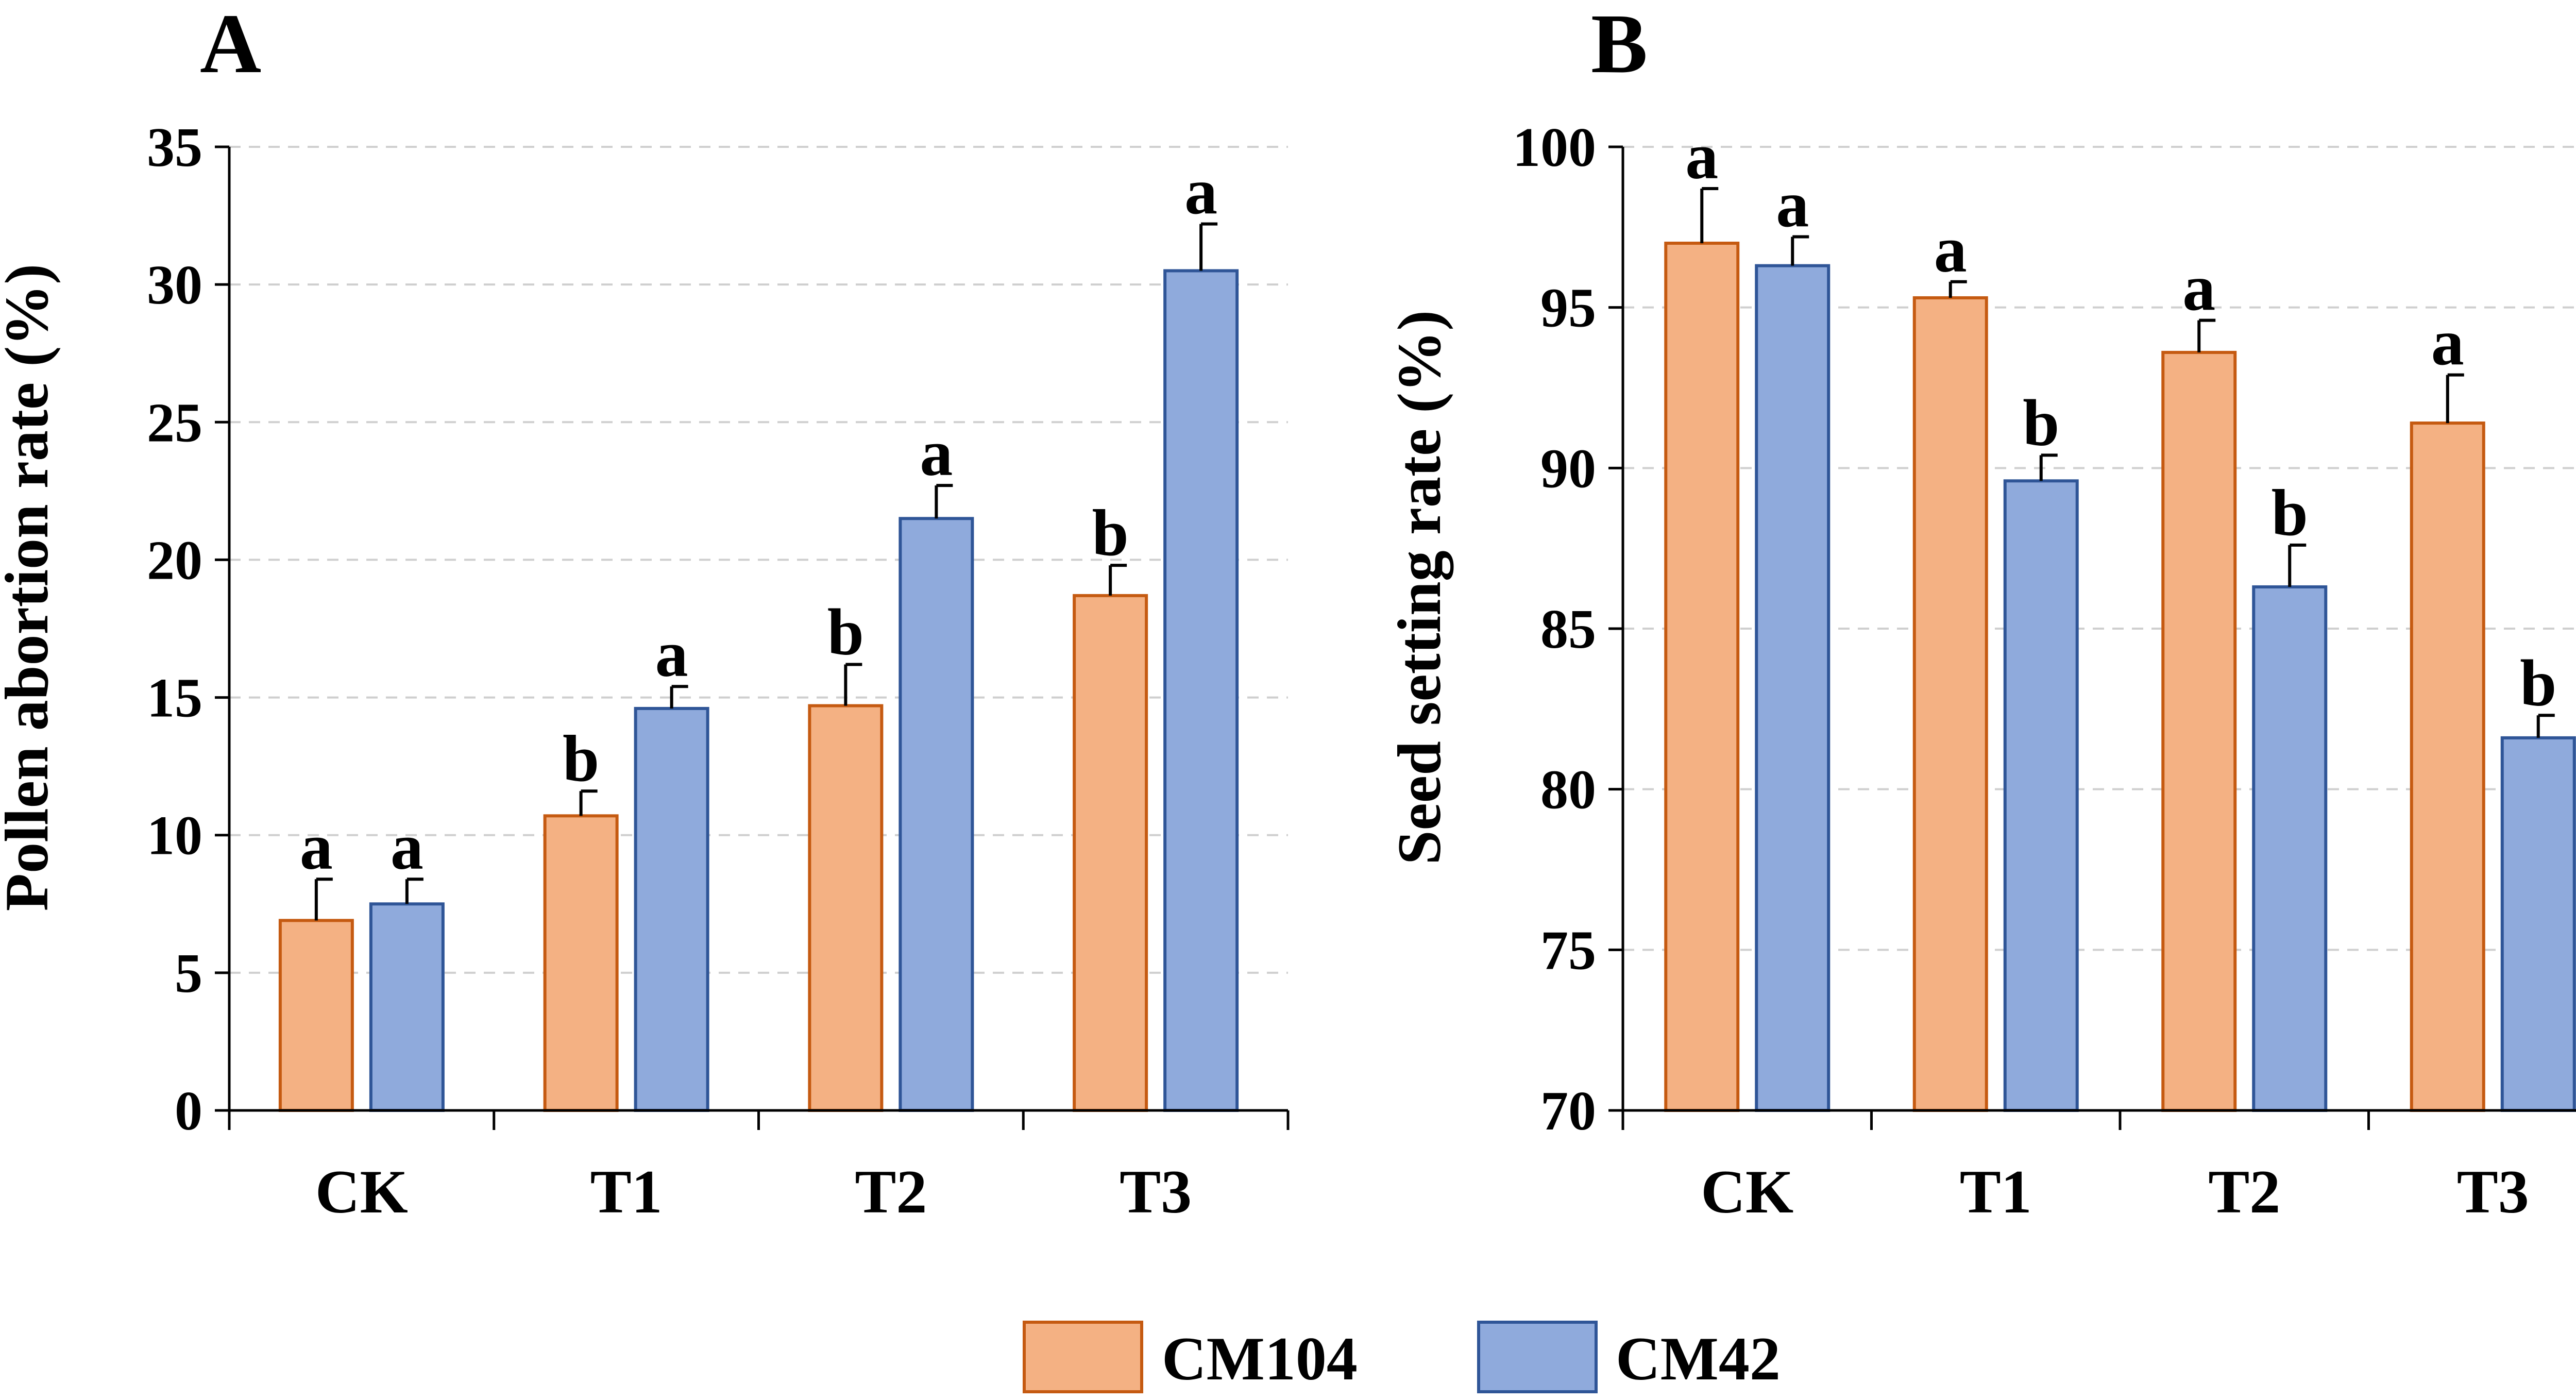 This screenshot has width=2576, height=1400. Describe the element at coordinates (2075, 1168) in the screenshot. I see `x-categories-b: CK T1 T2 T3` at that location.